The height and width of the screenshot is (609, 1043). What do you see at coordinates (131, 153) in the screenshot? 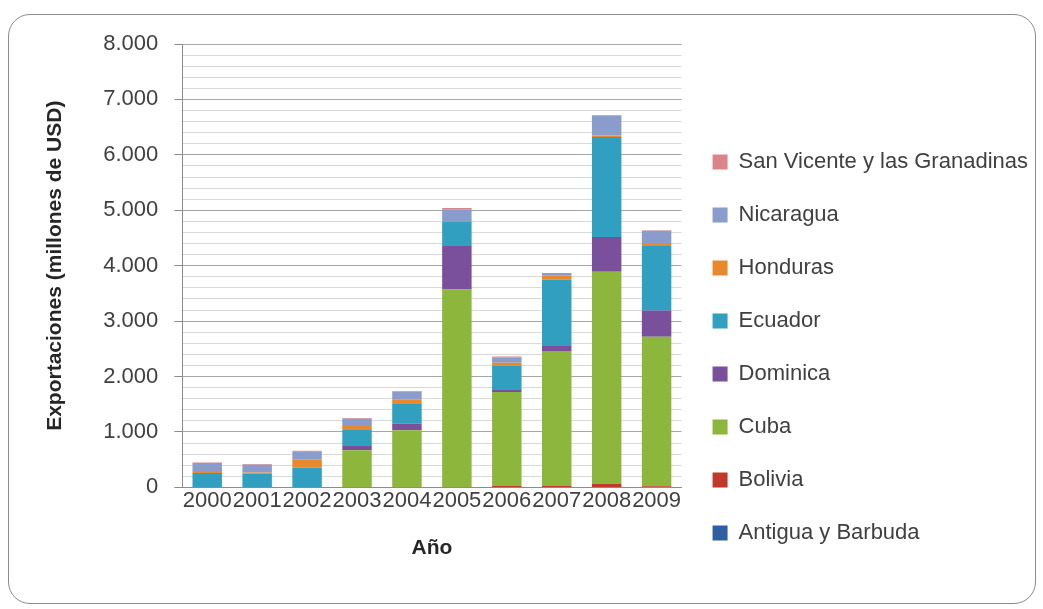
I see `y-tick-label: 6.000` at bounding box center [131, 153].